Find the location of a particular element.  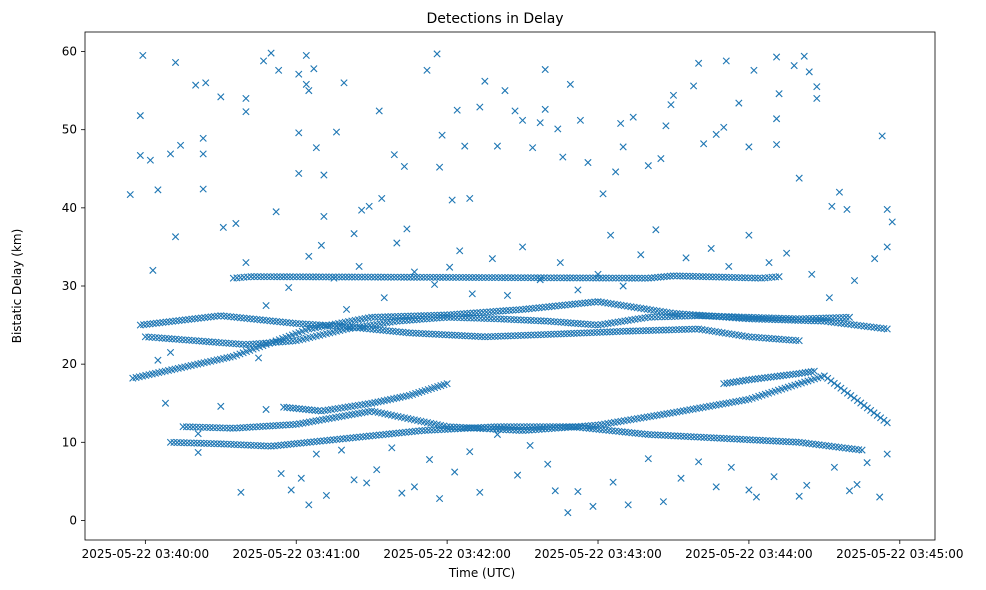

y-tick-label: 40 is located at coordinates (69, 208).